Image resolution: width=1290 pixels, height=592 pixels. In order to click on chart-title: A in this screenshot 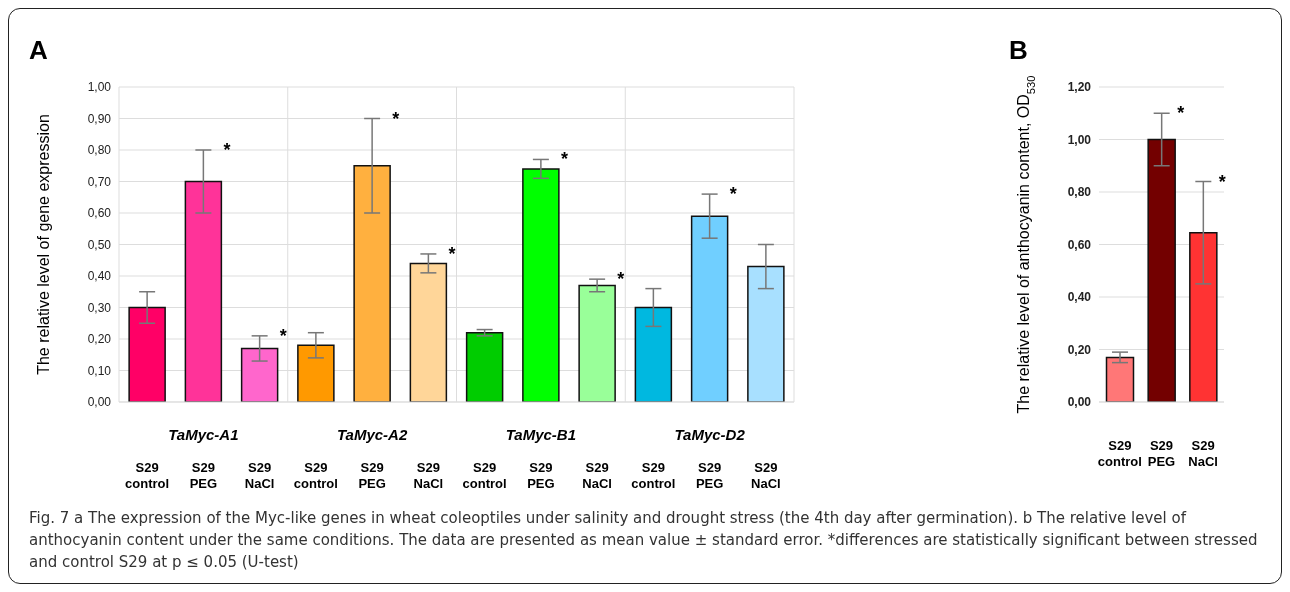, I will do `click(38, 50)`.